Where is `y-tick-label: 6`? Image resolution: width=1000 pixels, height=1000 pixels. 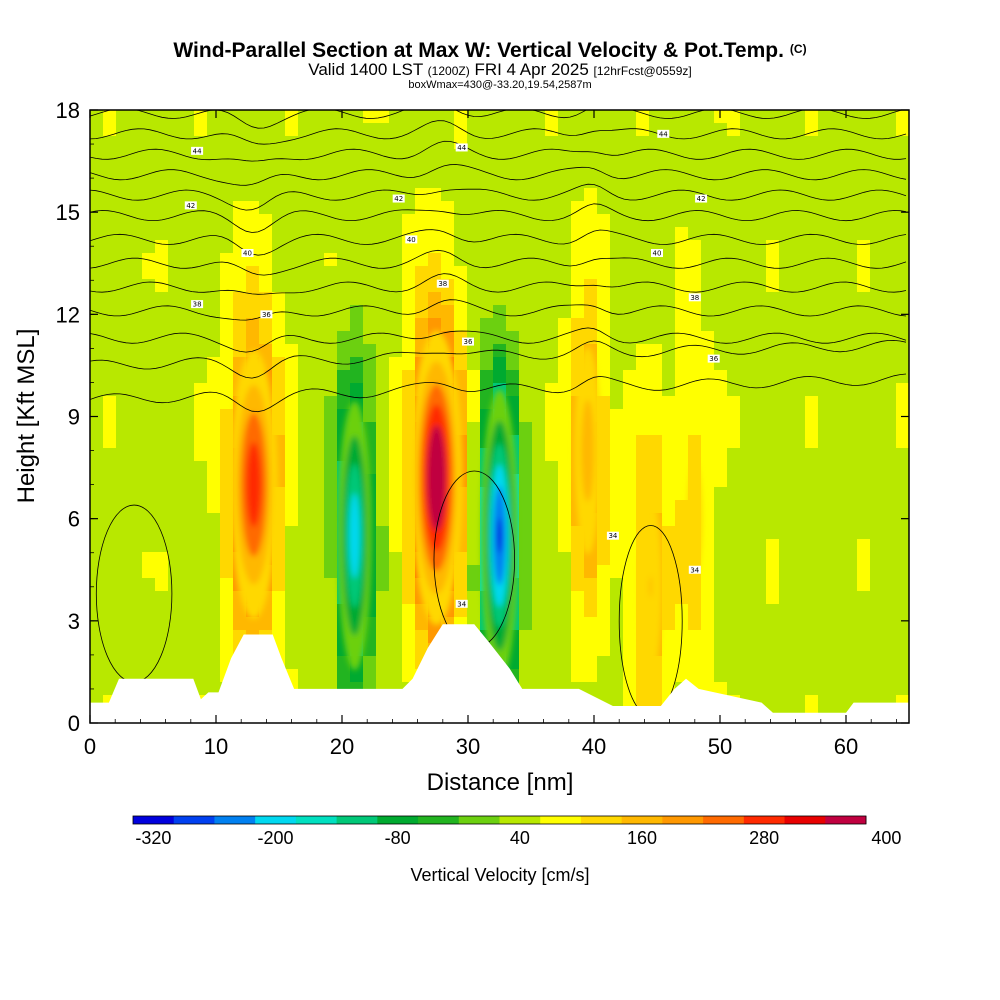 y-tick-label: 6 is located at coordinates (74, 519).